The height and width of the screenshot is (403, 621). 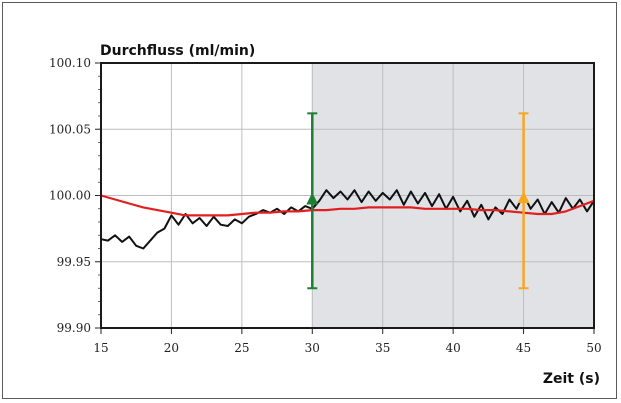 What do you see at coordinates (347, 205) in the screenshot?
I see `series-2-line` at bounding box center [347, 205].